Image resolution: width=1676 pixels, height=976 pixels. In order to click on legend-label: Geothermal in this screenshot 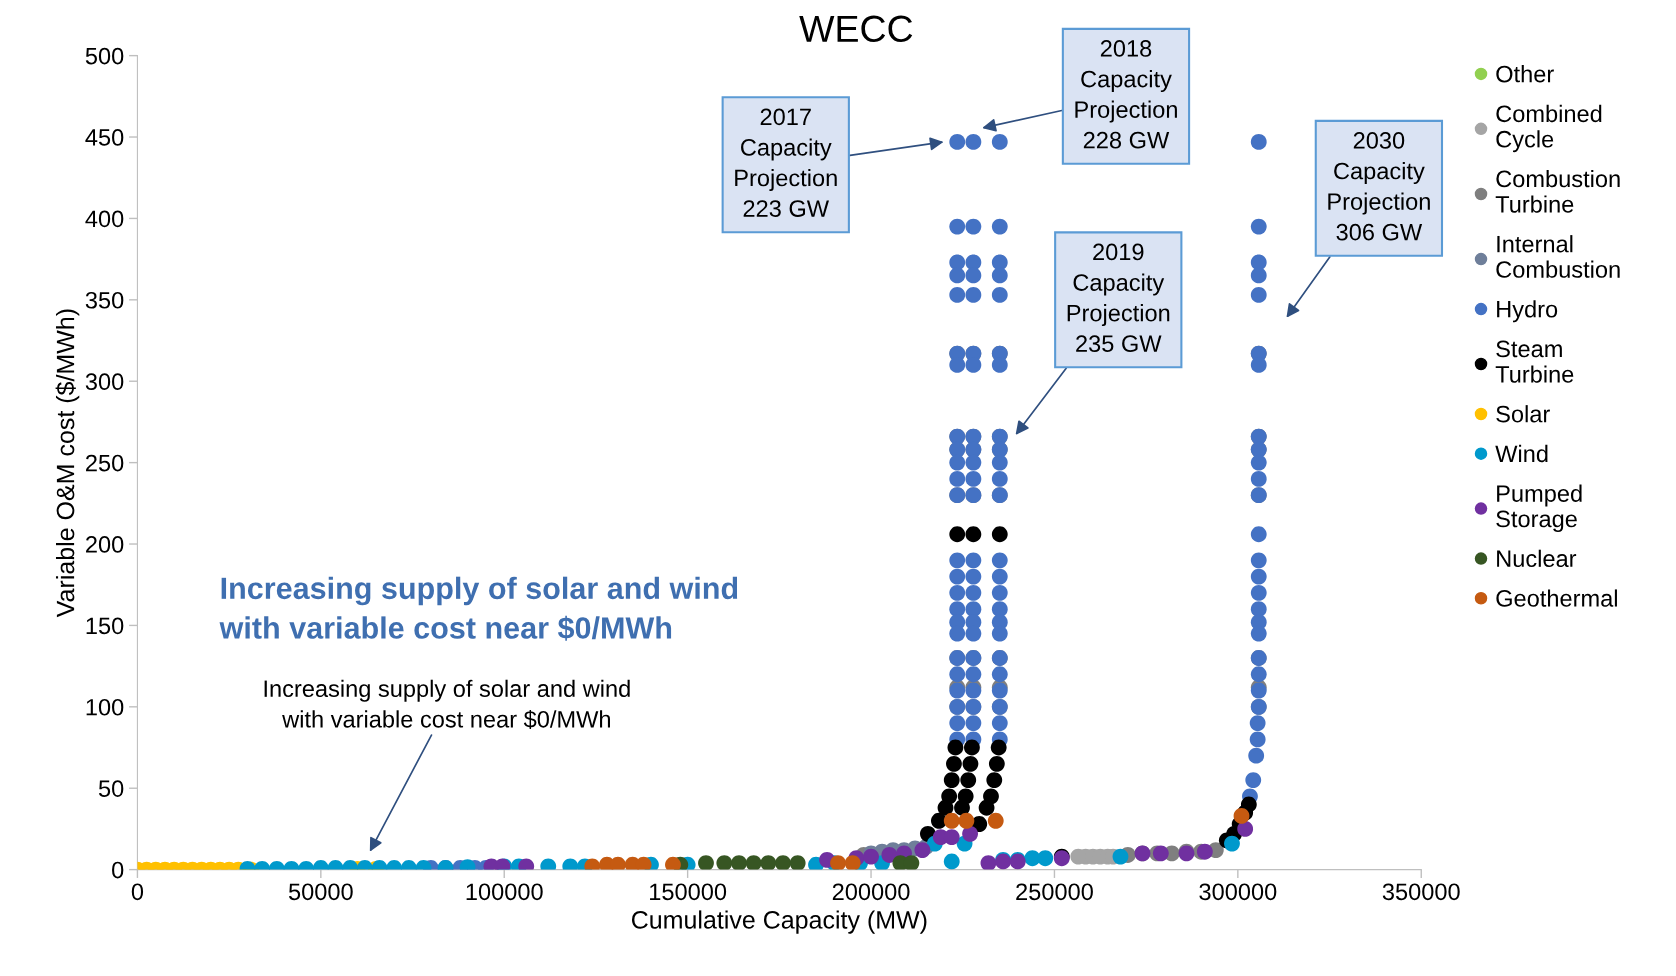, I will do `click(1556, 598)`.